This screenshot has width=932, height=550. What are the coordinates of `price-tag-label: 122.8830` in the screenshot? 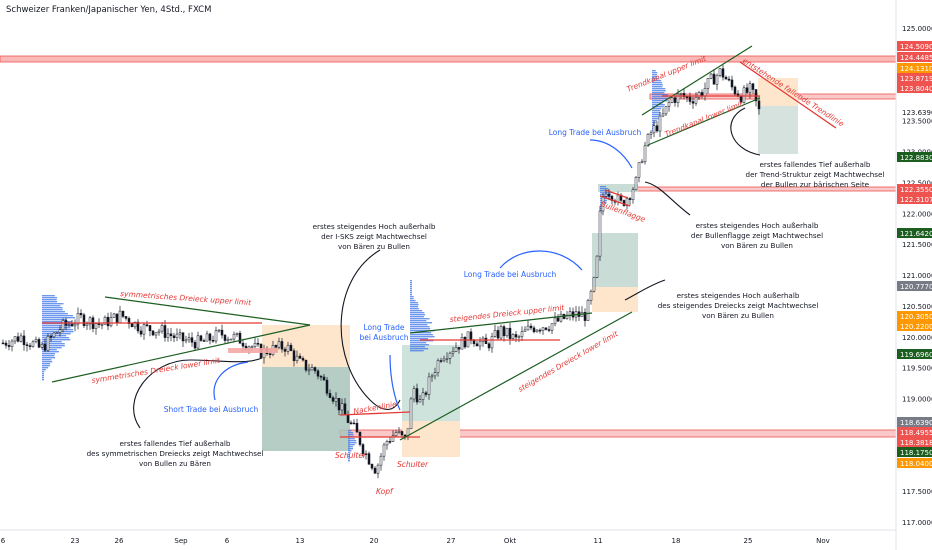 It's located at (916, 158).